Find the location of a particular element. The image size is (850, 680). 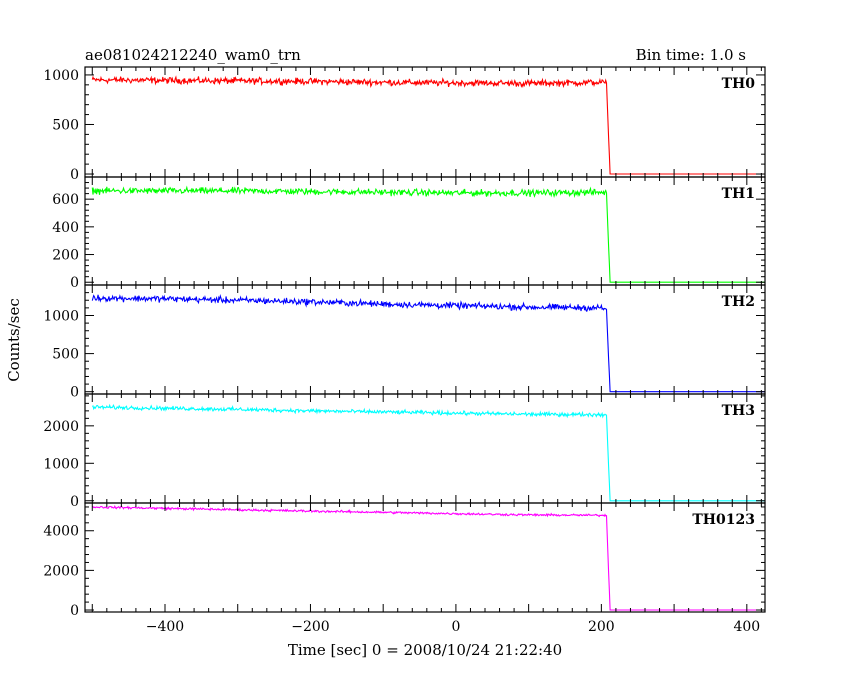

panel-label-th2: TH2 is located at coordinates (738, 302).